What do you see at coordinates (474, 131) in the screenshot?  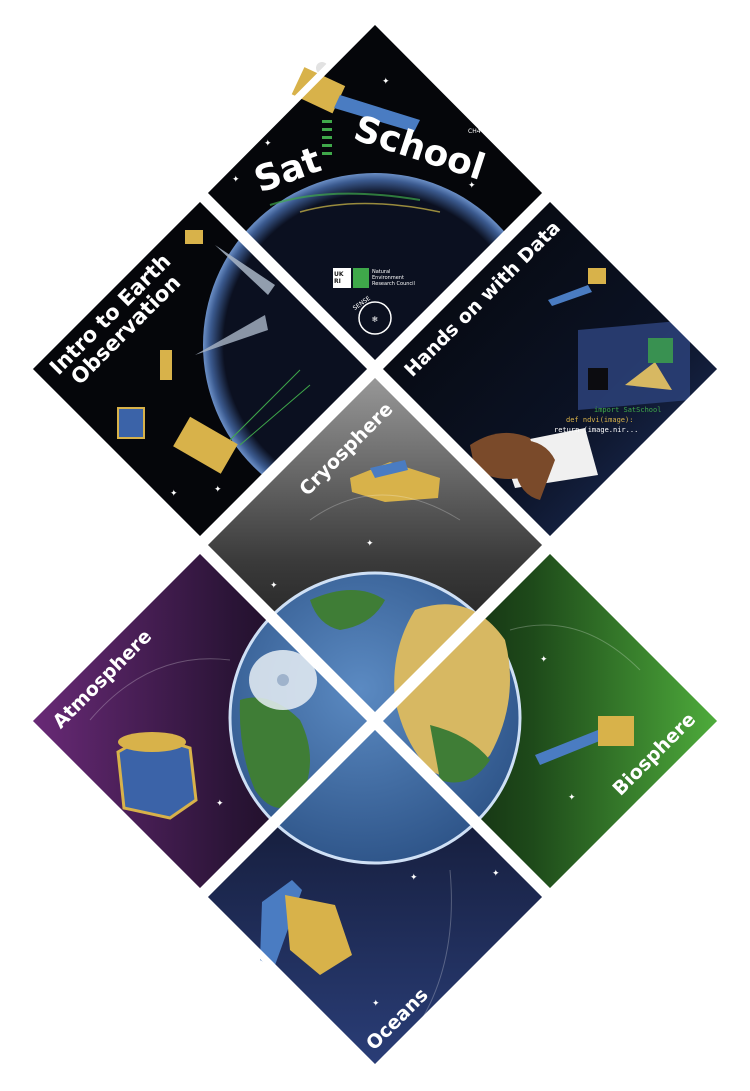 I see `methane-label: CH4` at bounding box center [474, 131].